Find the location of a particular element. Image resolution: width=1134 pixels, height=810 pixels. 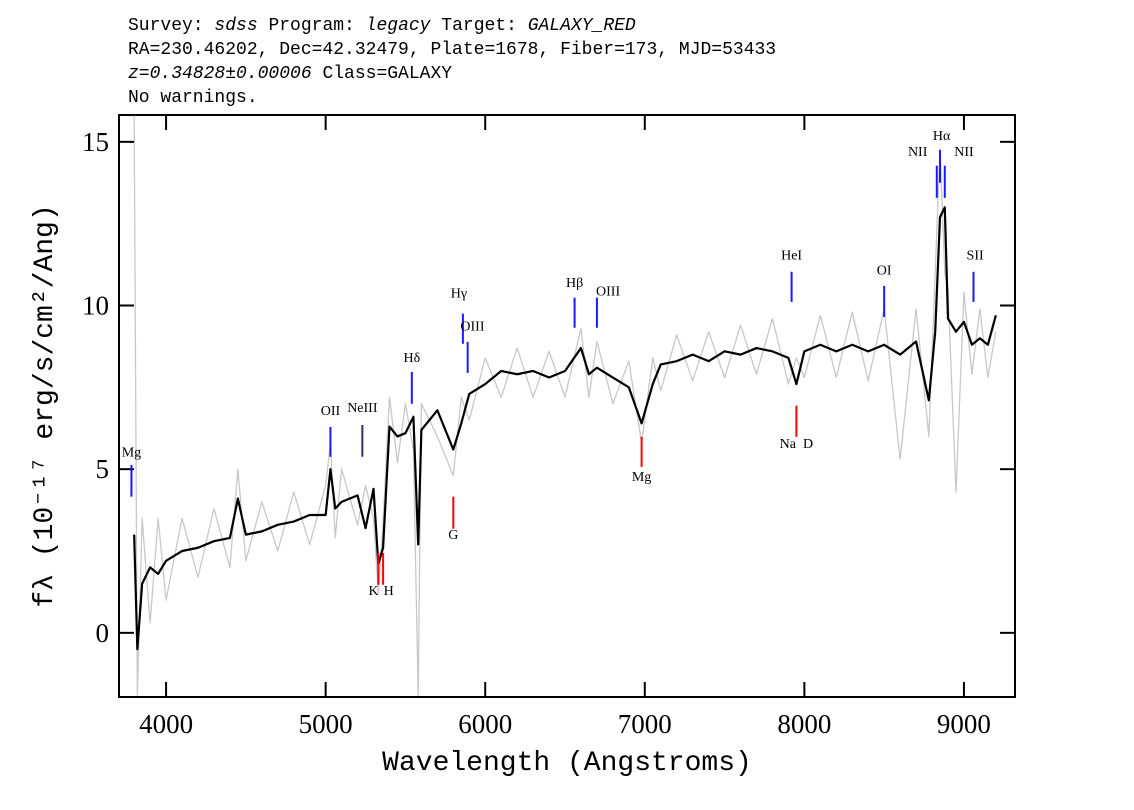

header-segment: No warnings. is located at coordinates (193, 98).